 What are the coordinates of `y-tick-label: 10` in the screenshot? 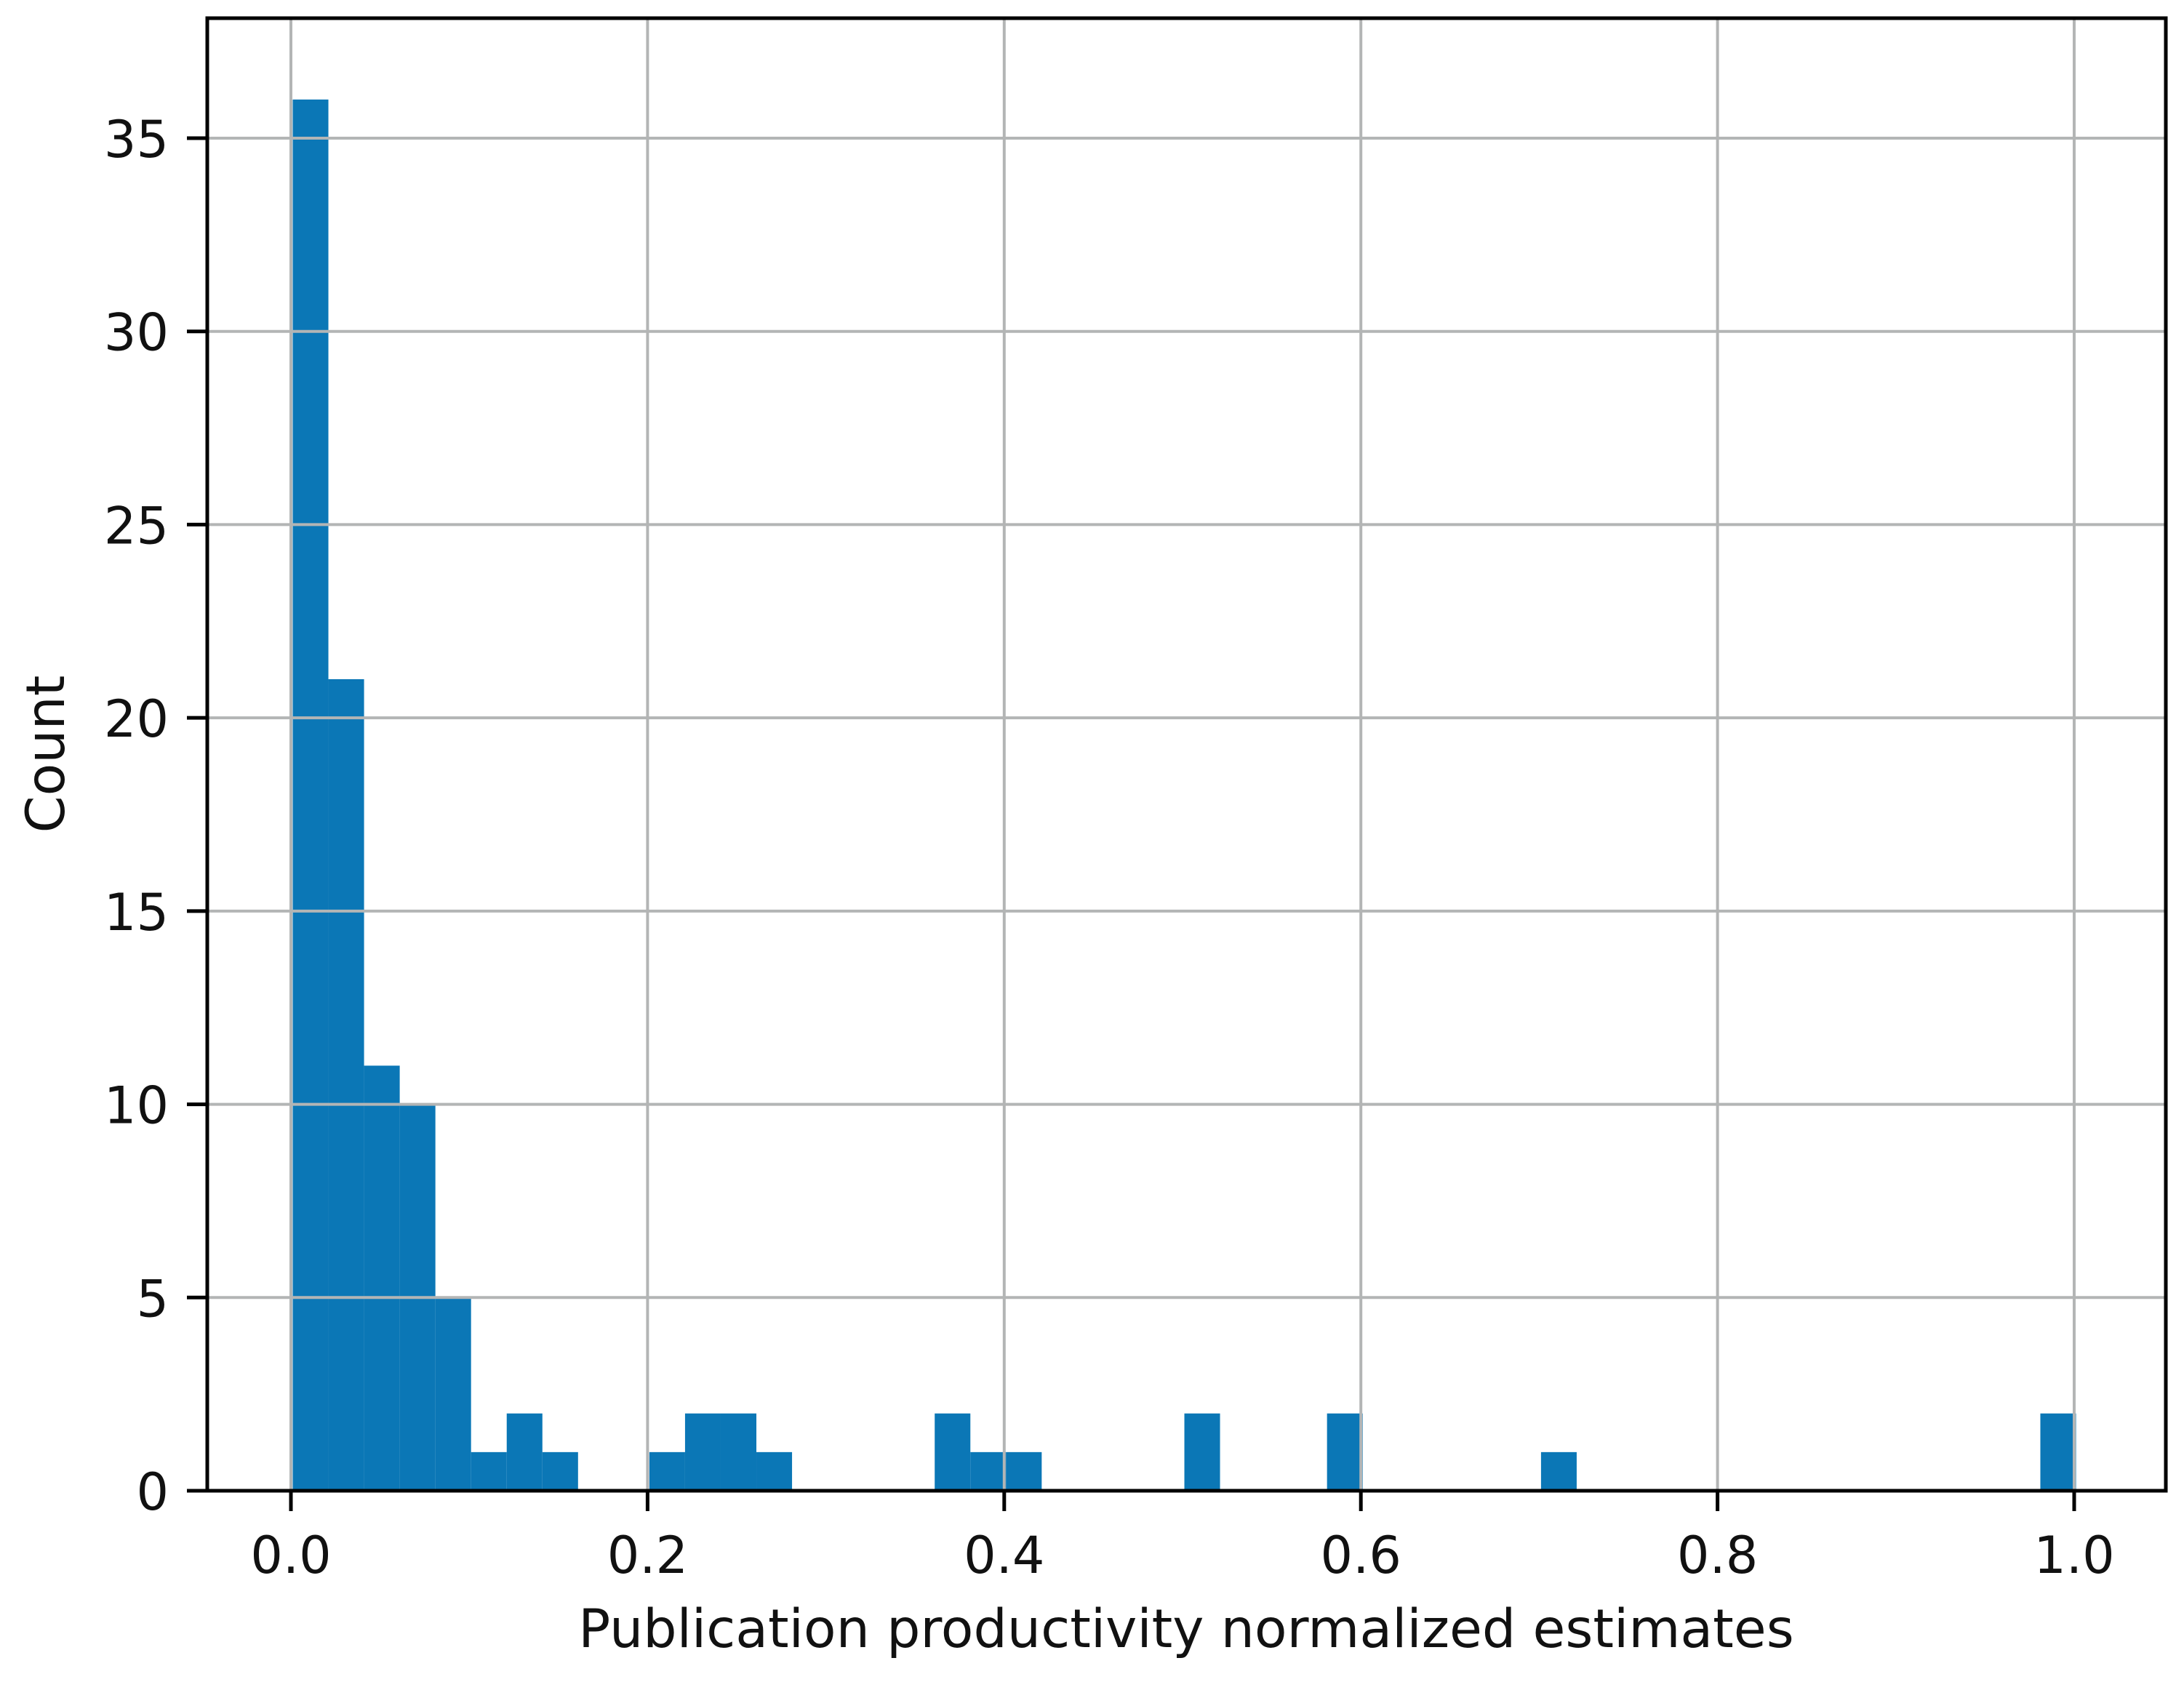 It's located at (136, 1106).